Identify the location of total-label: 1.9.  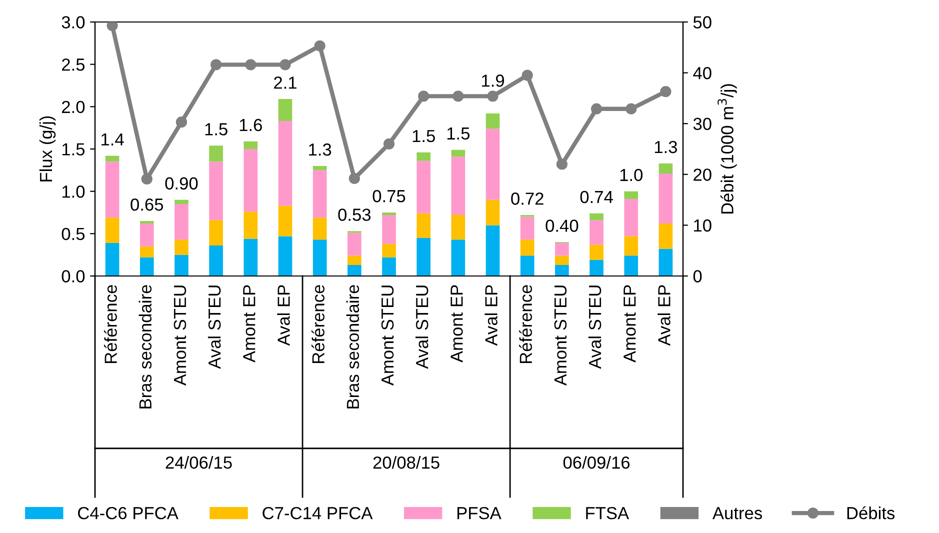
(493, 80).